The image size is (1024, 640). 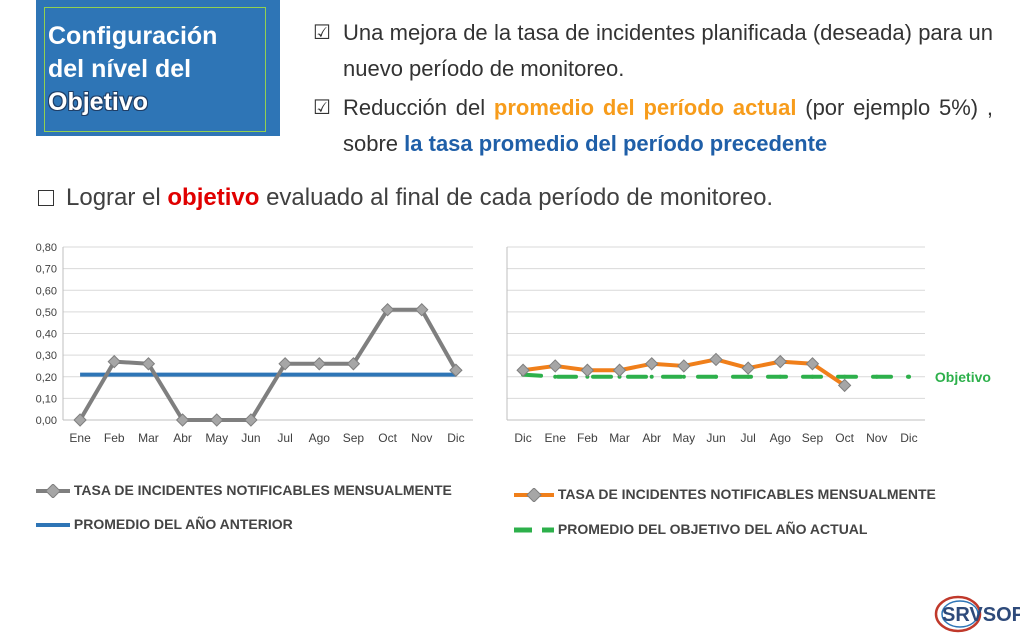 What do you see at coordinates (268, 364) in the screenshot?
I see `monthly-rate-line` at bounding box center [268, 364].